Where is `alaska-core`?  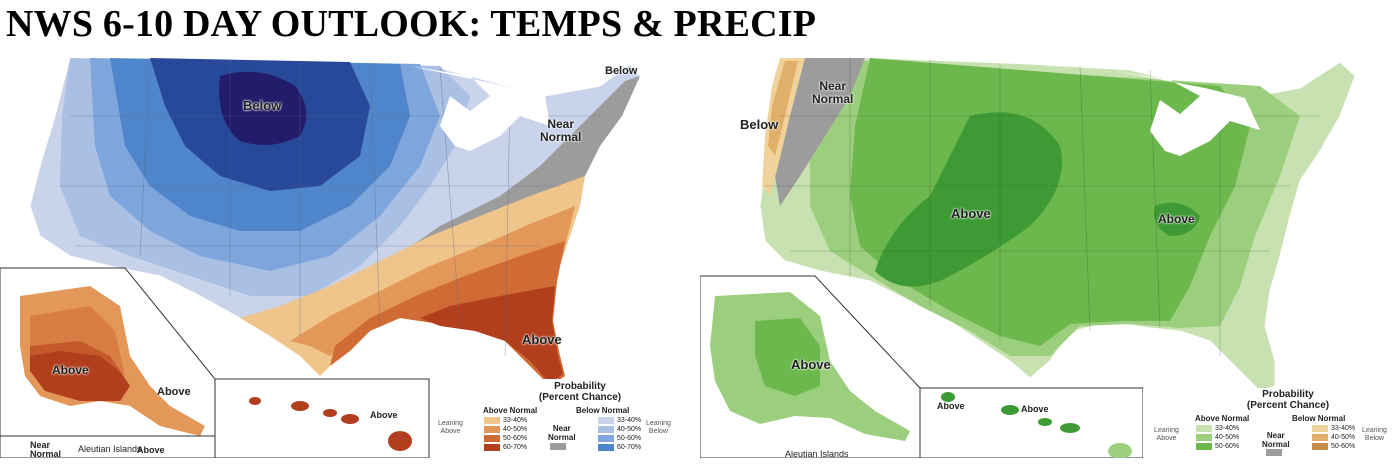
alaska-core is located at coordinates (787, 357).